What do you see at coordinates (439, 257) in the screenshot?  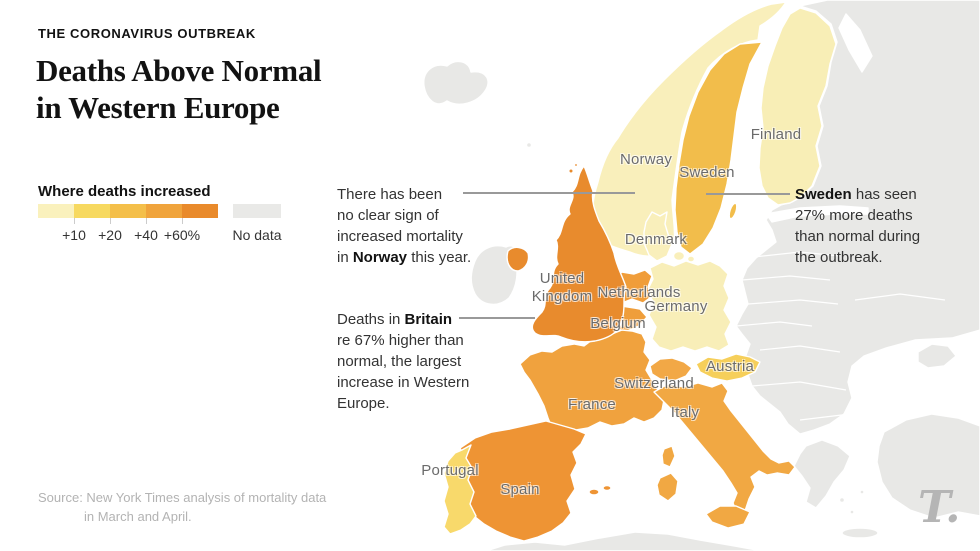 I see `annotation-norway-text-end: this year.` at bounding box center [439, 257].